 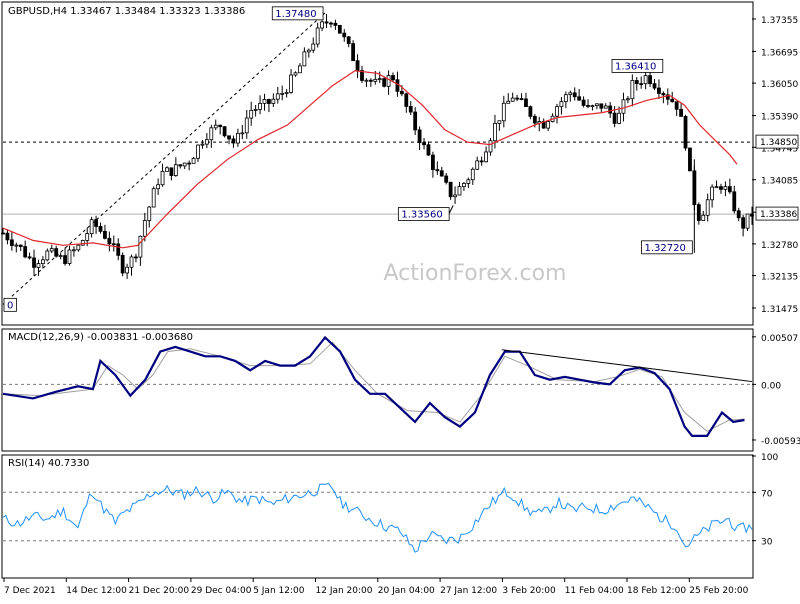 What do you see at coordinates (667, 247) in the screenshot?
I see `callout-box` at bounding box center [667, 247].